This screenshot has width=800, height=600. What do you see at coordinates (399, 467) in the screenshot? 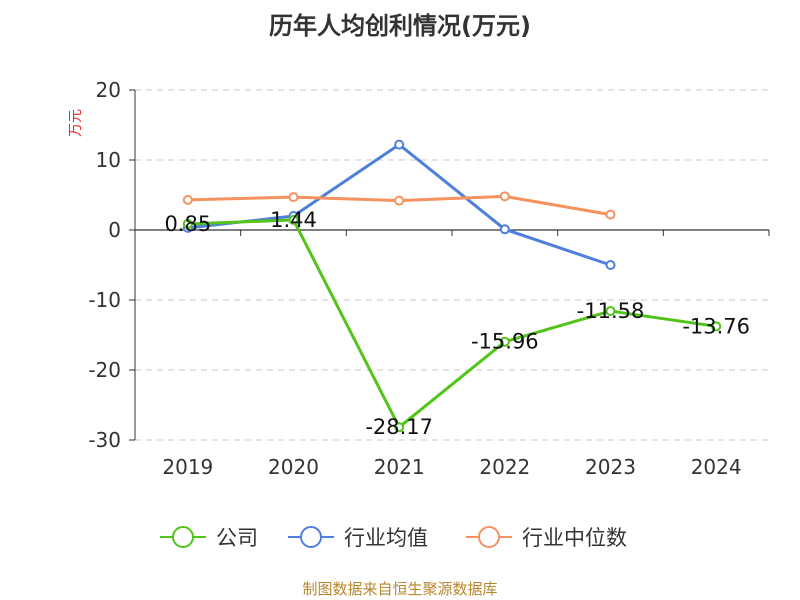
I see `x-tick-label: 2021` at bounding box center [399, 467].